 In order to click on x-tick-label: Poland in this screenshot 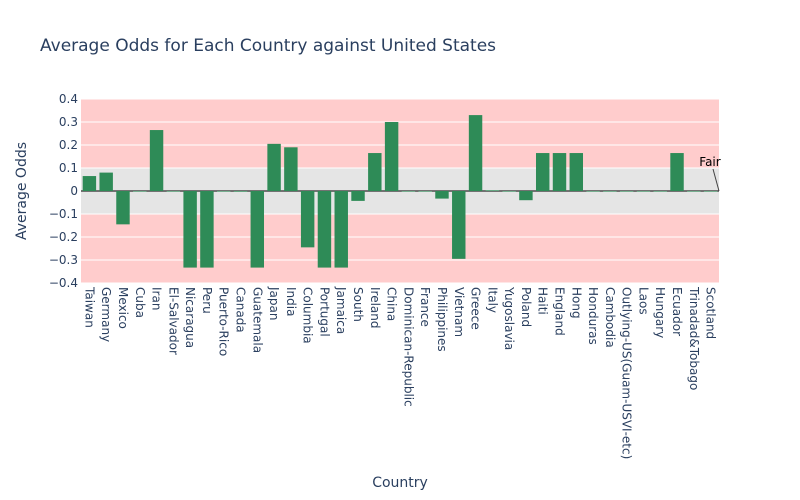, I will do `click(526, 307)`.